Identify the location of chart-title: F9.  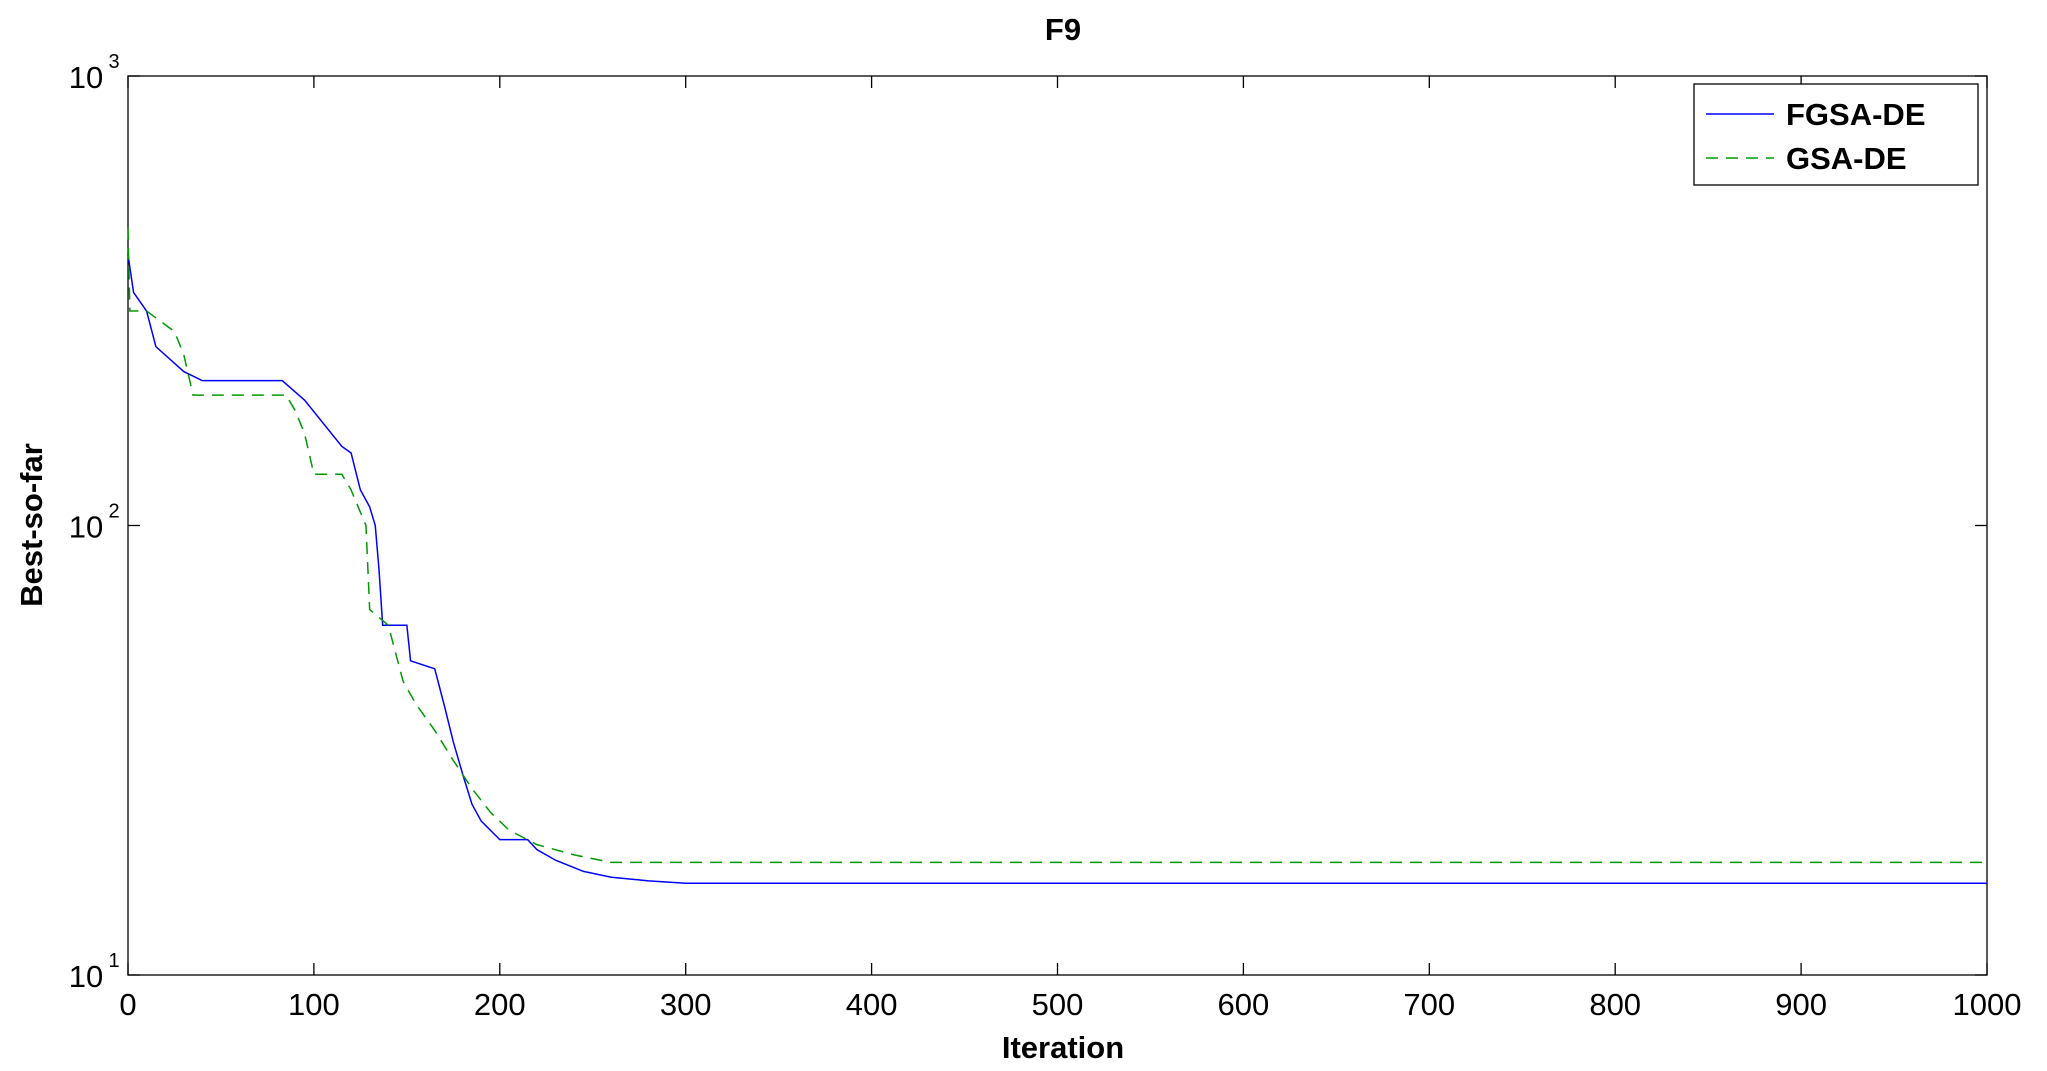
(1063, 29).